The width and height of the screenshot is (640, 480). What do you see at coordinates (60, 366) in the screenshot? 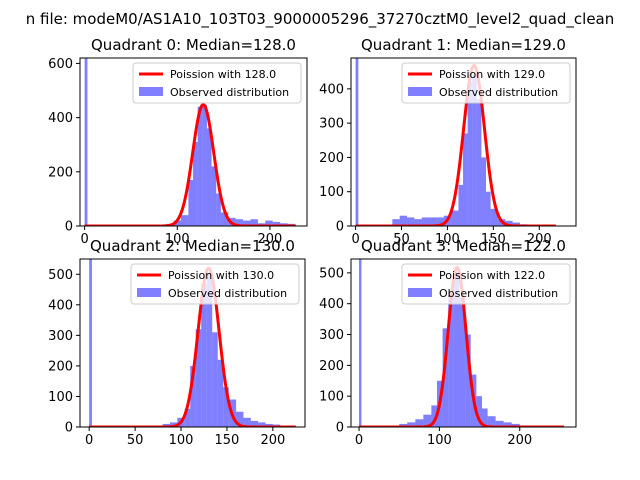
I see `y-tick-label: 200` at bounding box center [60, 366].